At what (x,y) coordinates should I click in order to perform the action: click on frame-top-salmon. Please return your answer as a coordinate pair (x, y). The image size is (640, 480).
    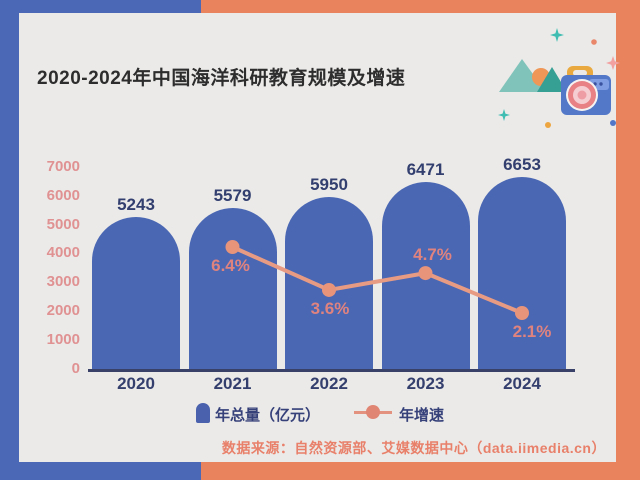
    Looking at the image, I should click on (420, 6).